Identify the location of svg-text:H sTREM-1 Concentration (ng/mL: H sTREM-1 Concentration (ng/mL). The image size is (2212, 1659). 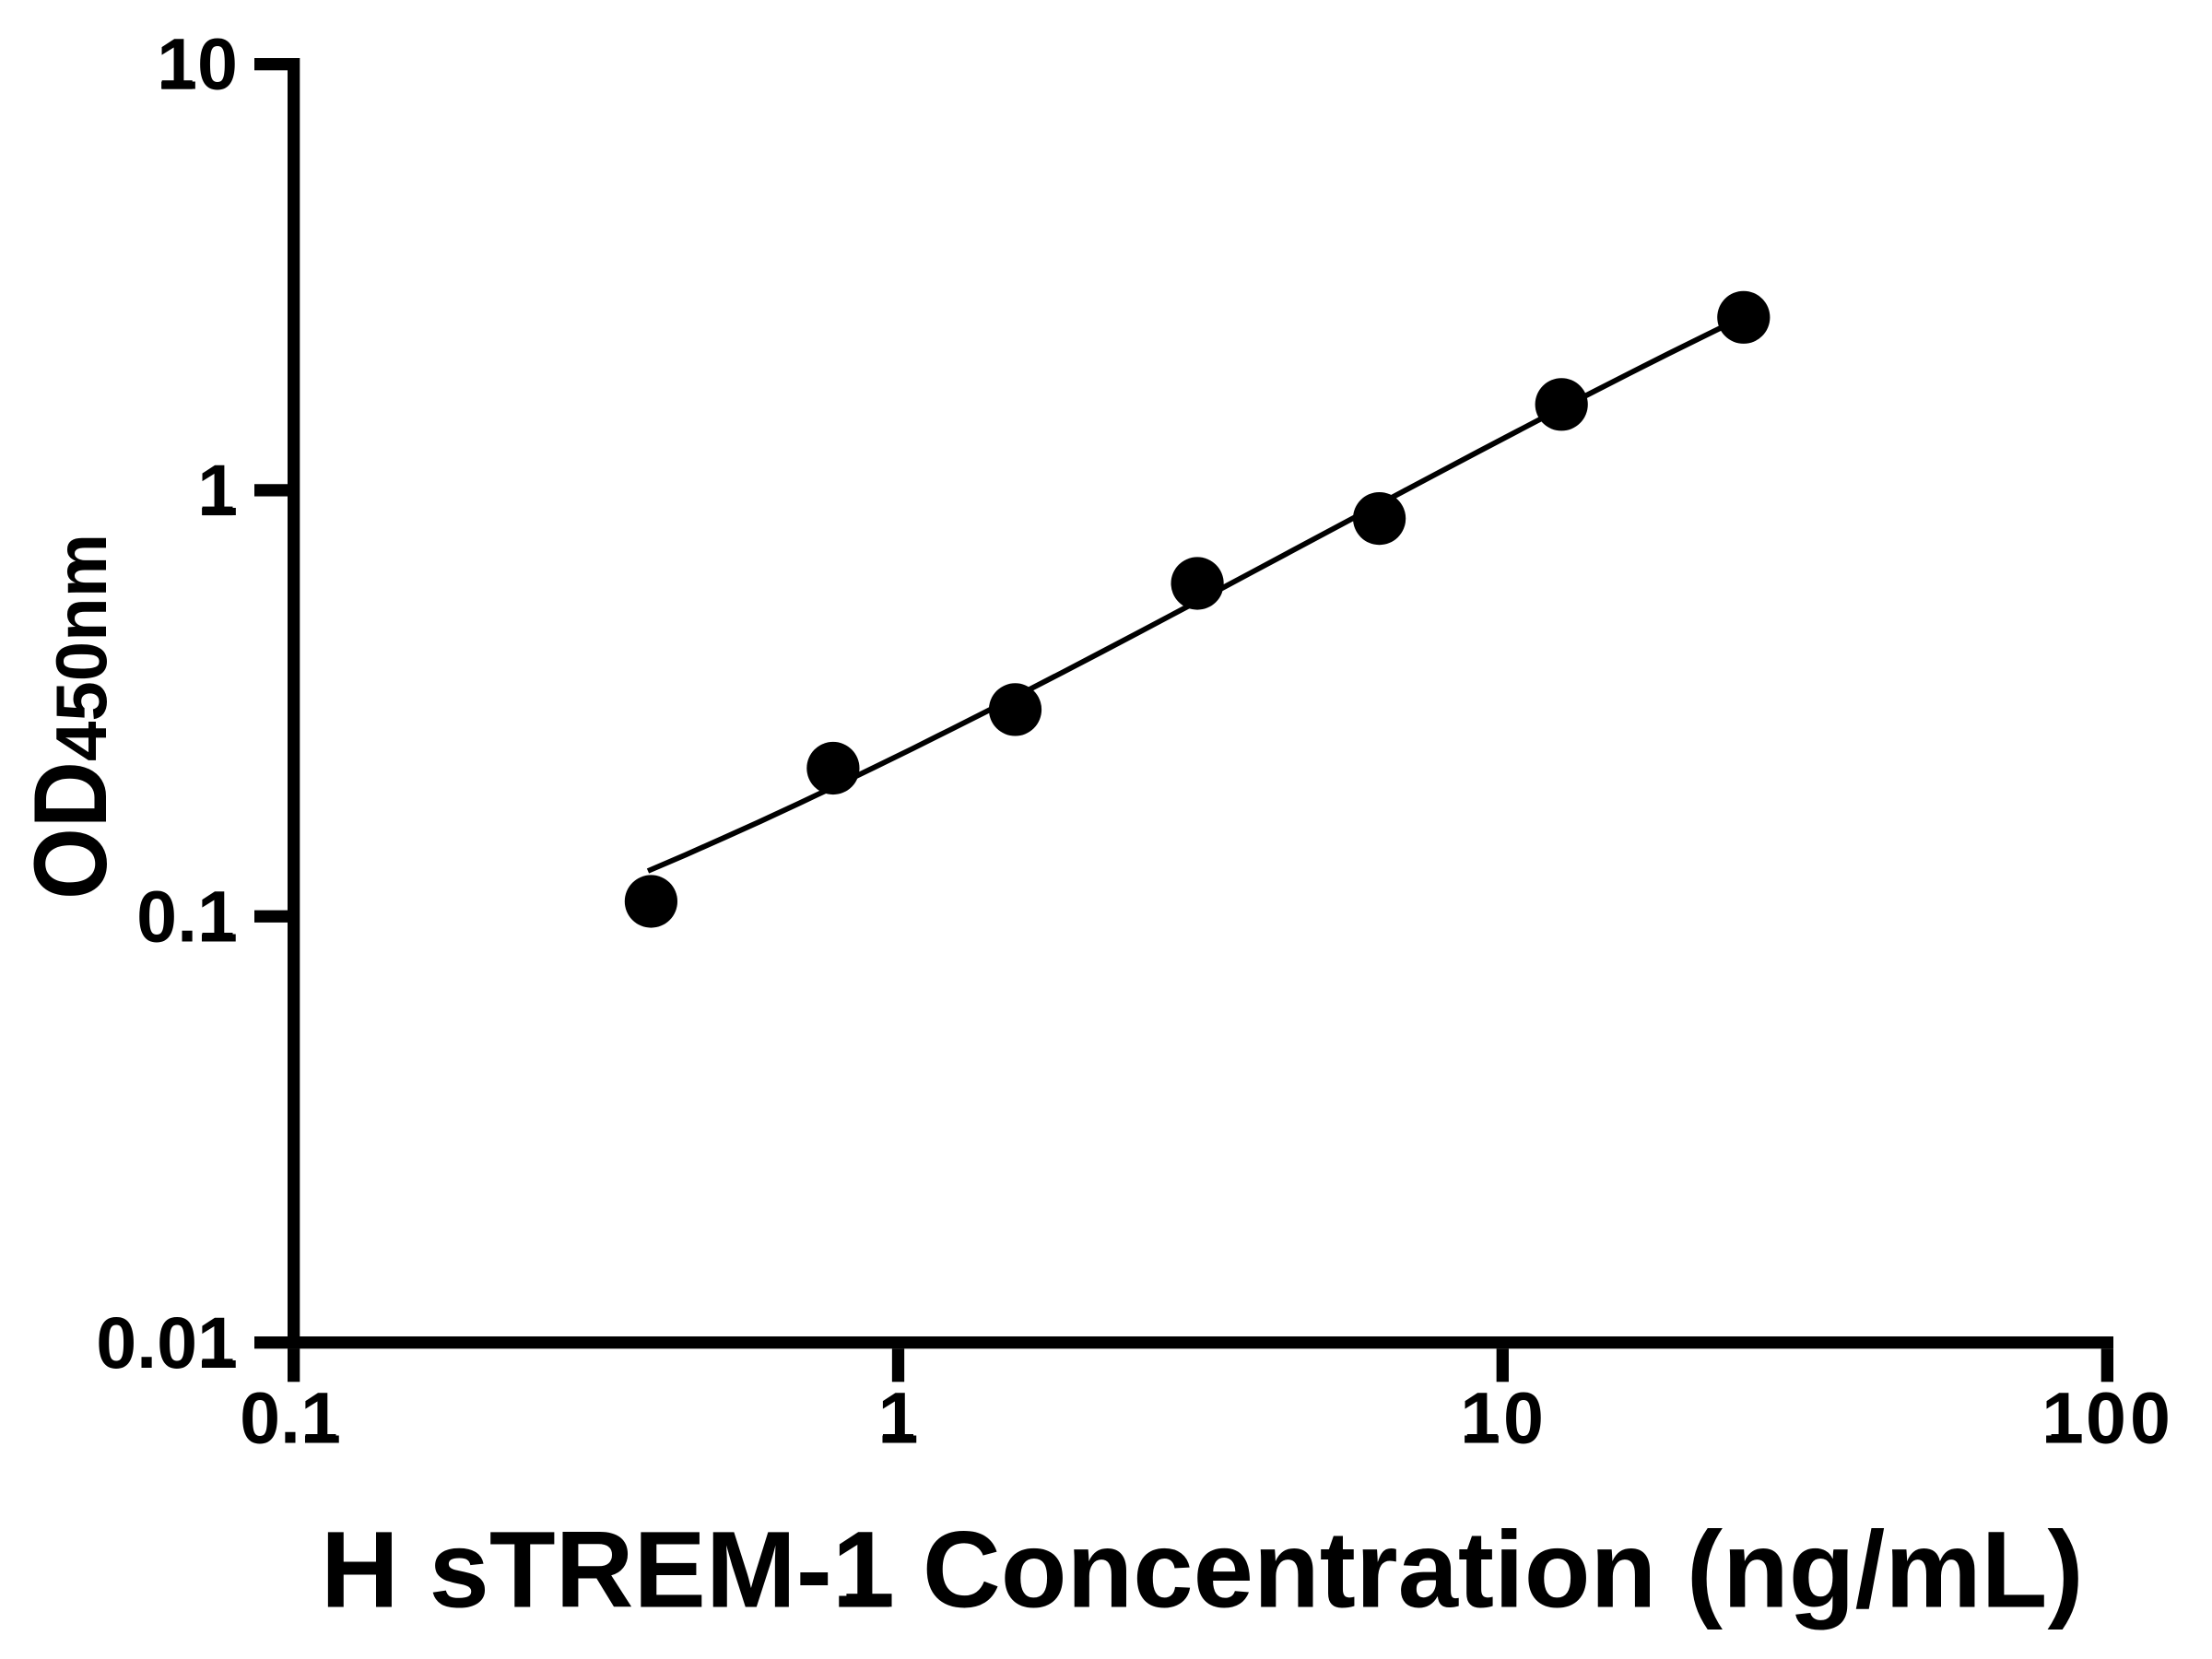
(1202, 1569).